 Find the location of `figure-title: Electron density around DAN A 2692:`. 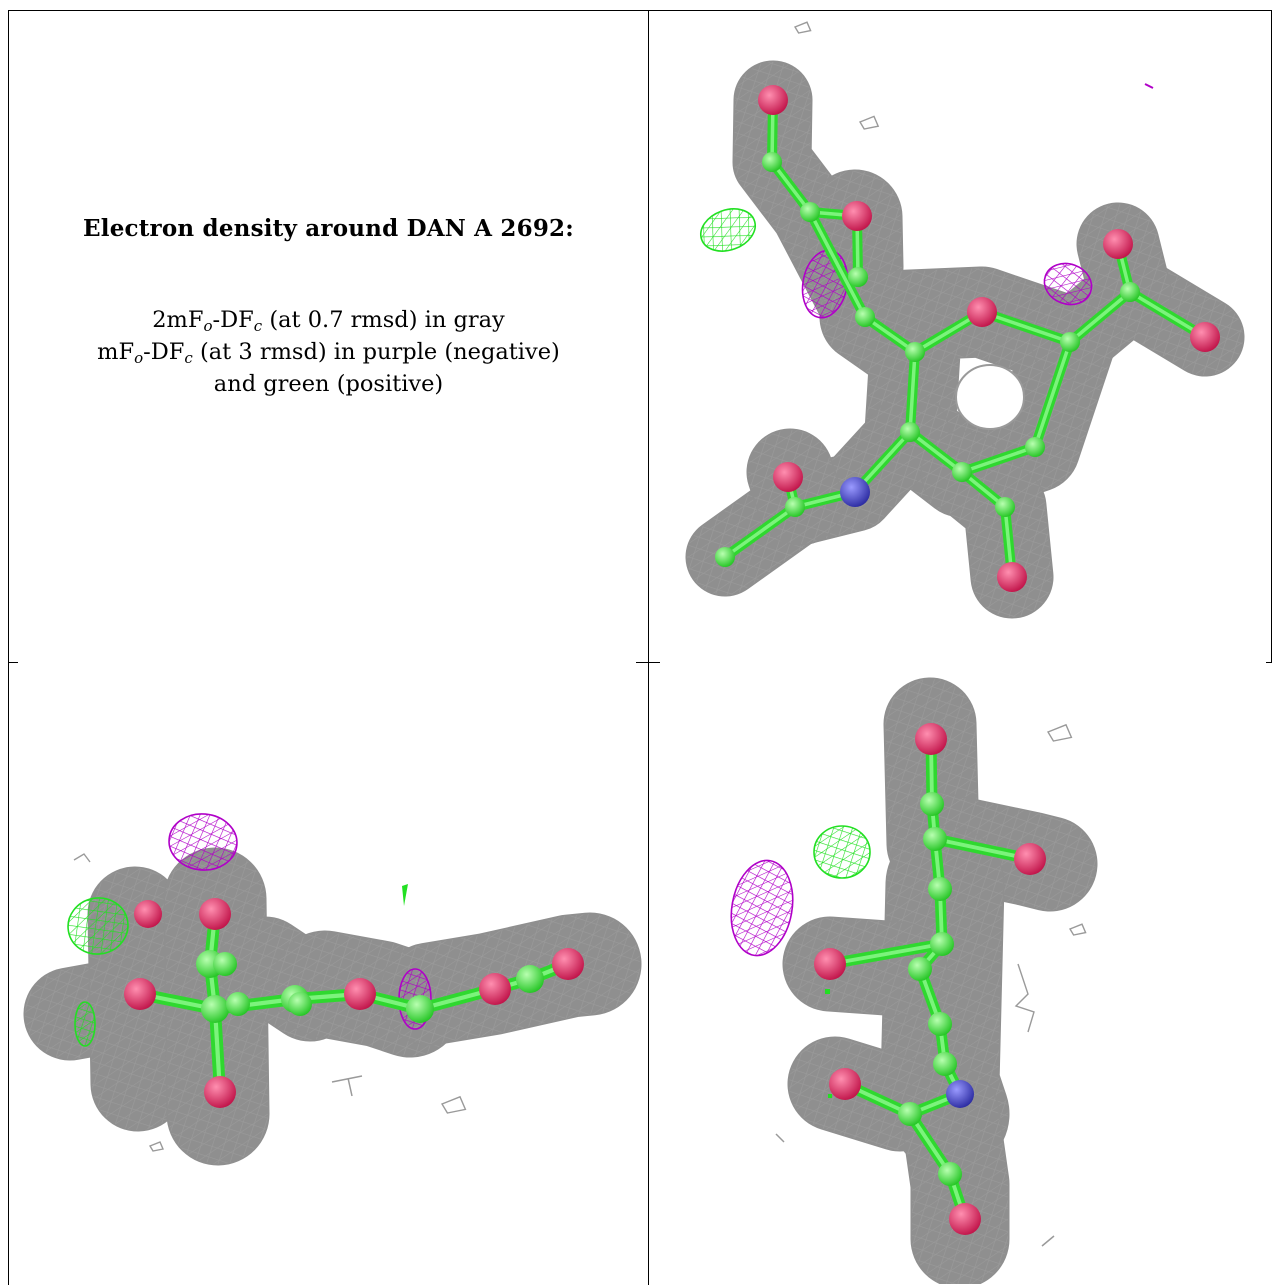

figure-title: Electron density around DAN A 2692: is located at coordinates (328, 228).